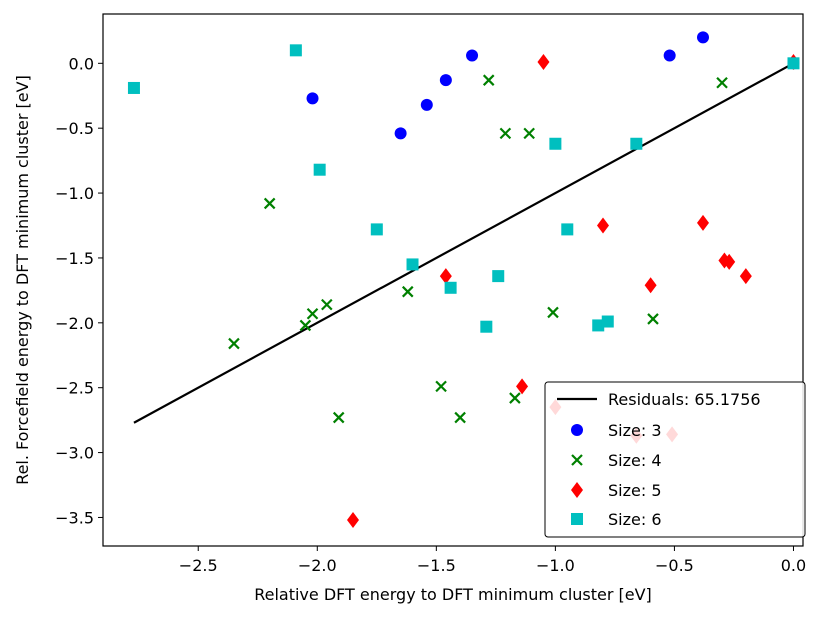 Image resolution: width=831 pixels, height=621 pixels. I want to click on y-axis-ticks: 0.0 −0.5 −1.0 −1.5 −2.0 −2.5 −3.0 −3.5, so click(79, 290).